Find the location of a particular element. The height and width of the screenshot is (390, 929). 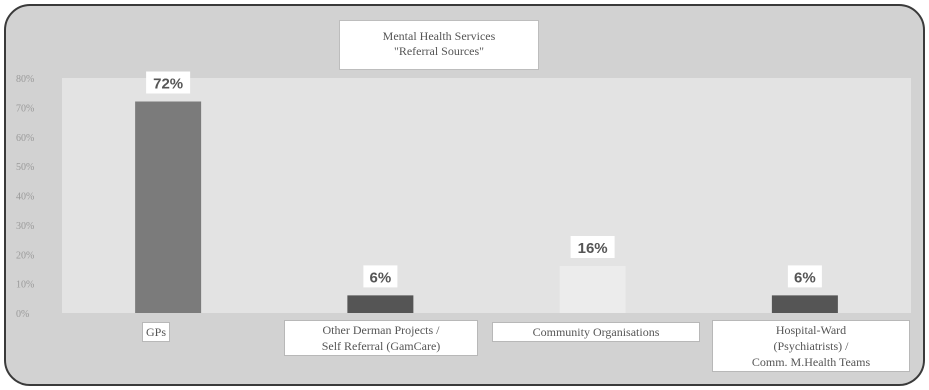

chart-title: Mental Health Services is located at coordinates (439, 36).